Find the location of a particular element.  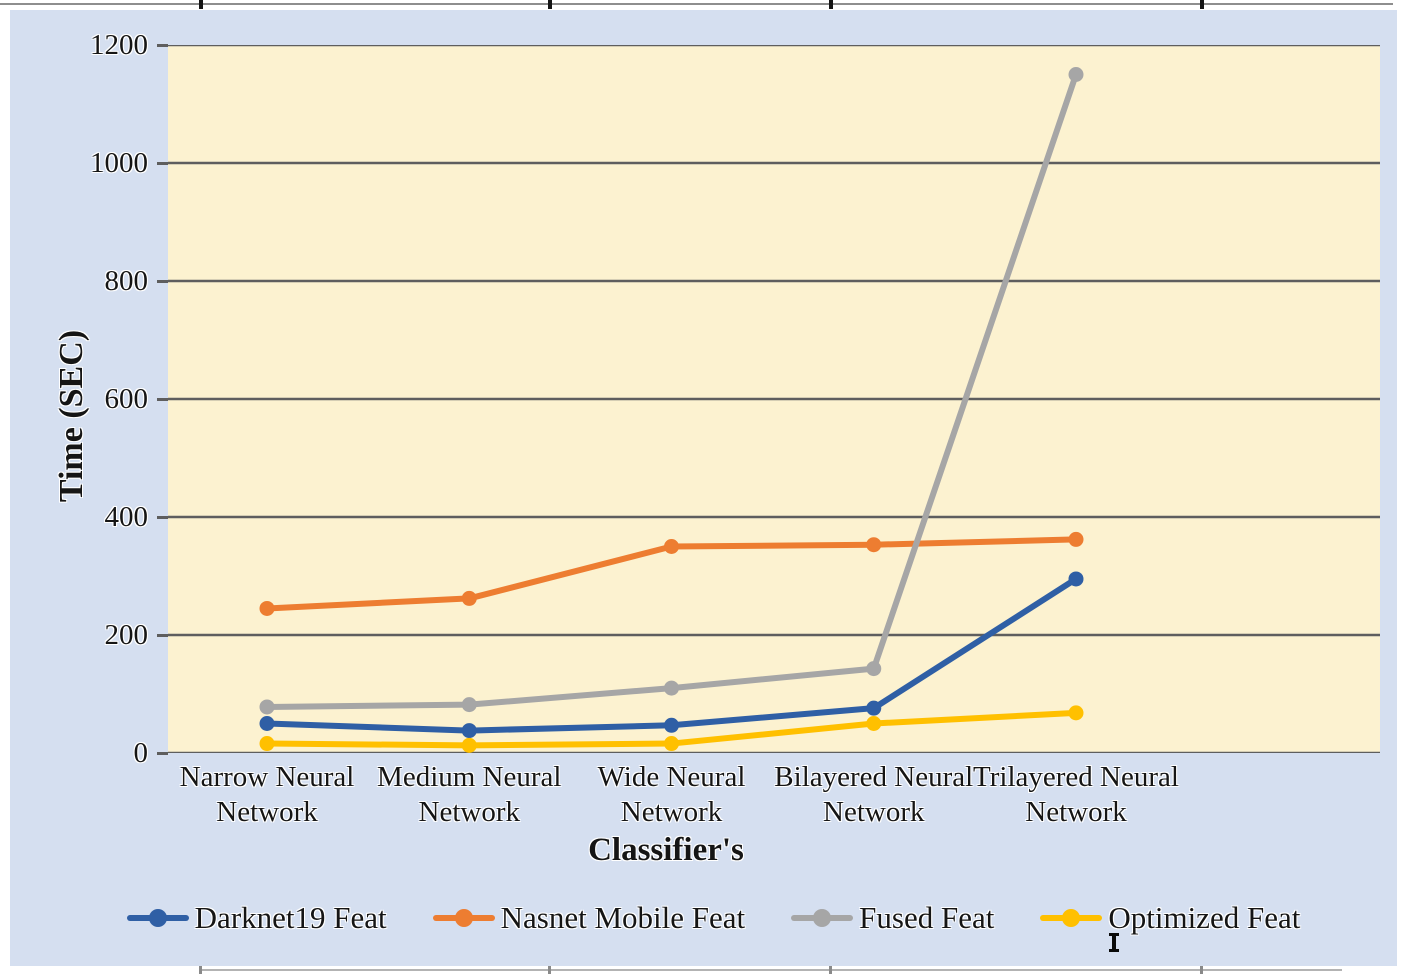

y-tick-label: 1000 is located at coordinates (119, 163).